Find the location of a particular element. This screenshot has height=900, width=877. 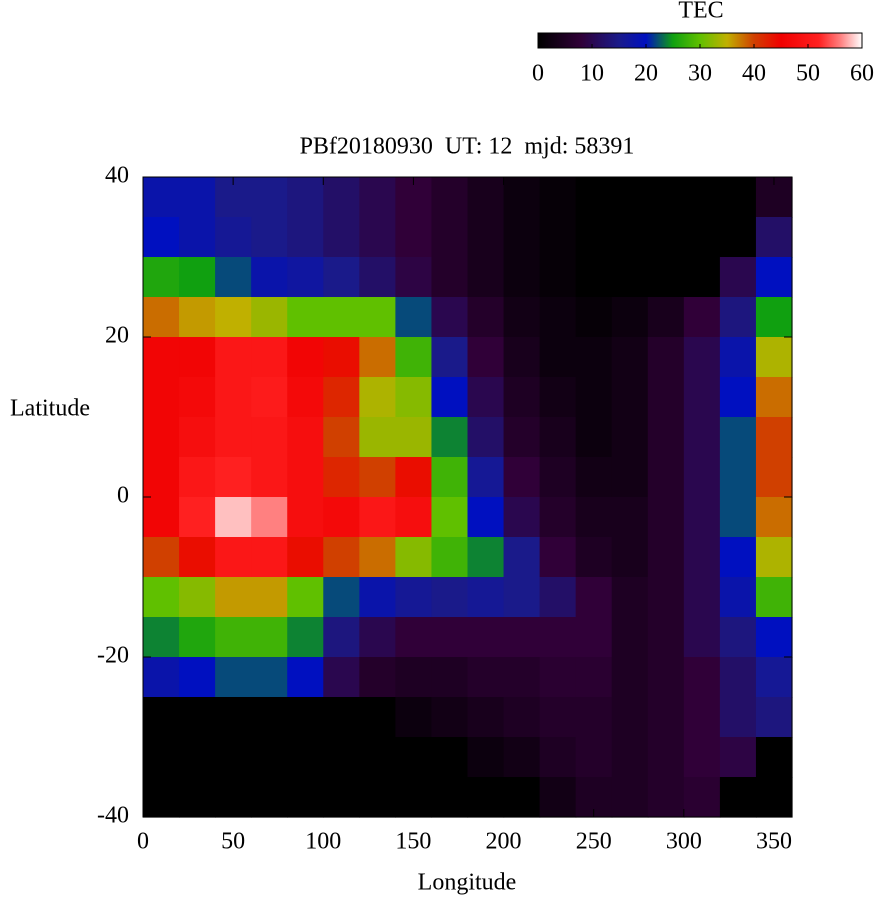

y-tick-label: -40 is located at coordinates (113, 816).